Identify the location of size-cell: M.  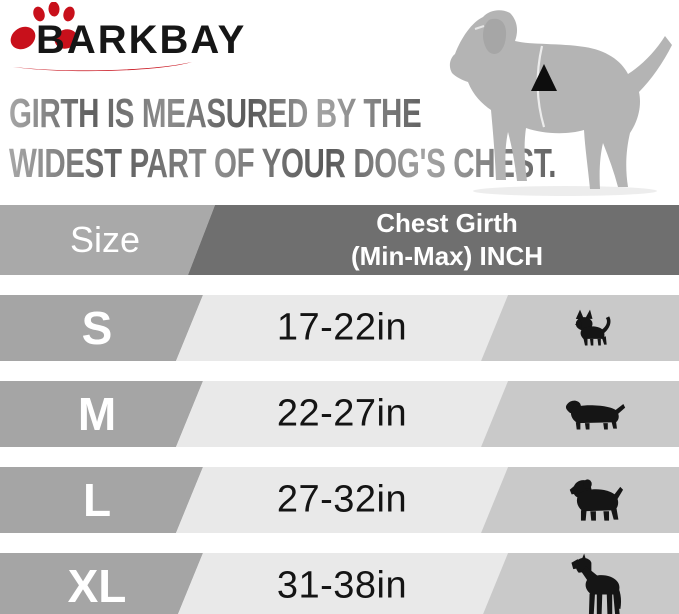
(101, 414).